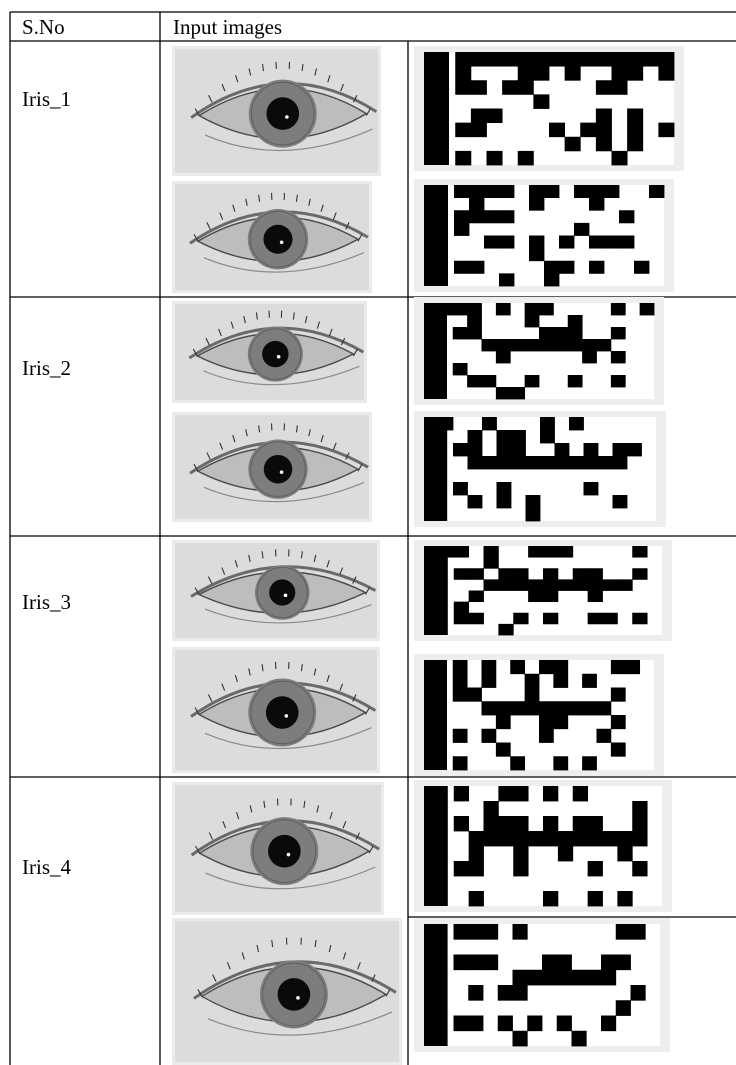 This screenshot has width=736, height=1065. I want to click on row-label-iris-3: Iris_3, so click(46, 602).